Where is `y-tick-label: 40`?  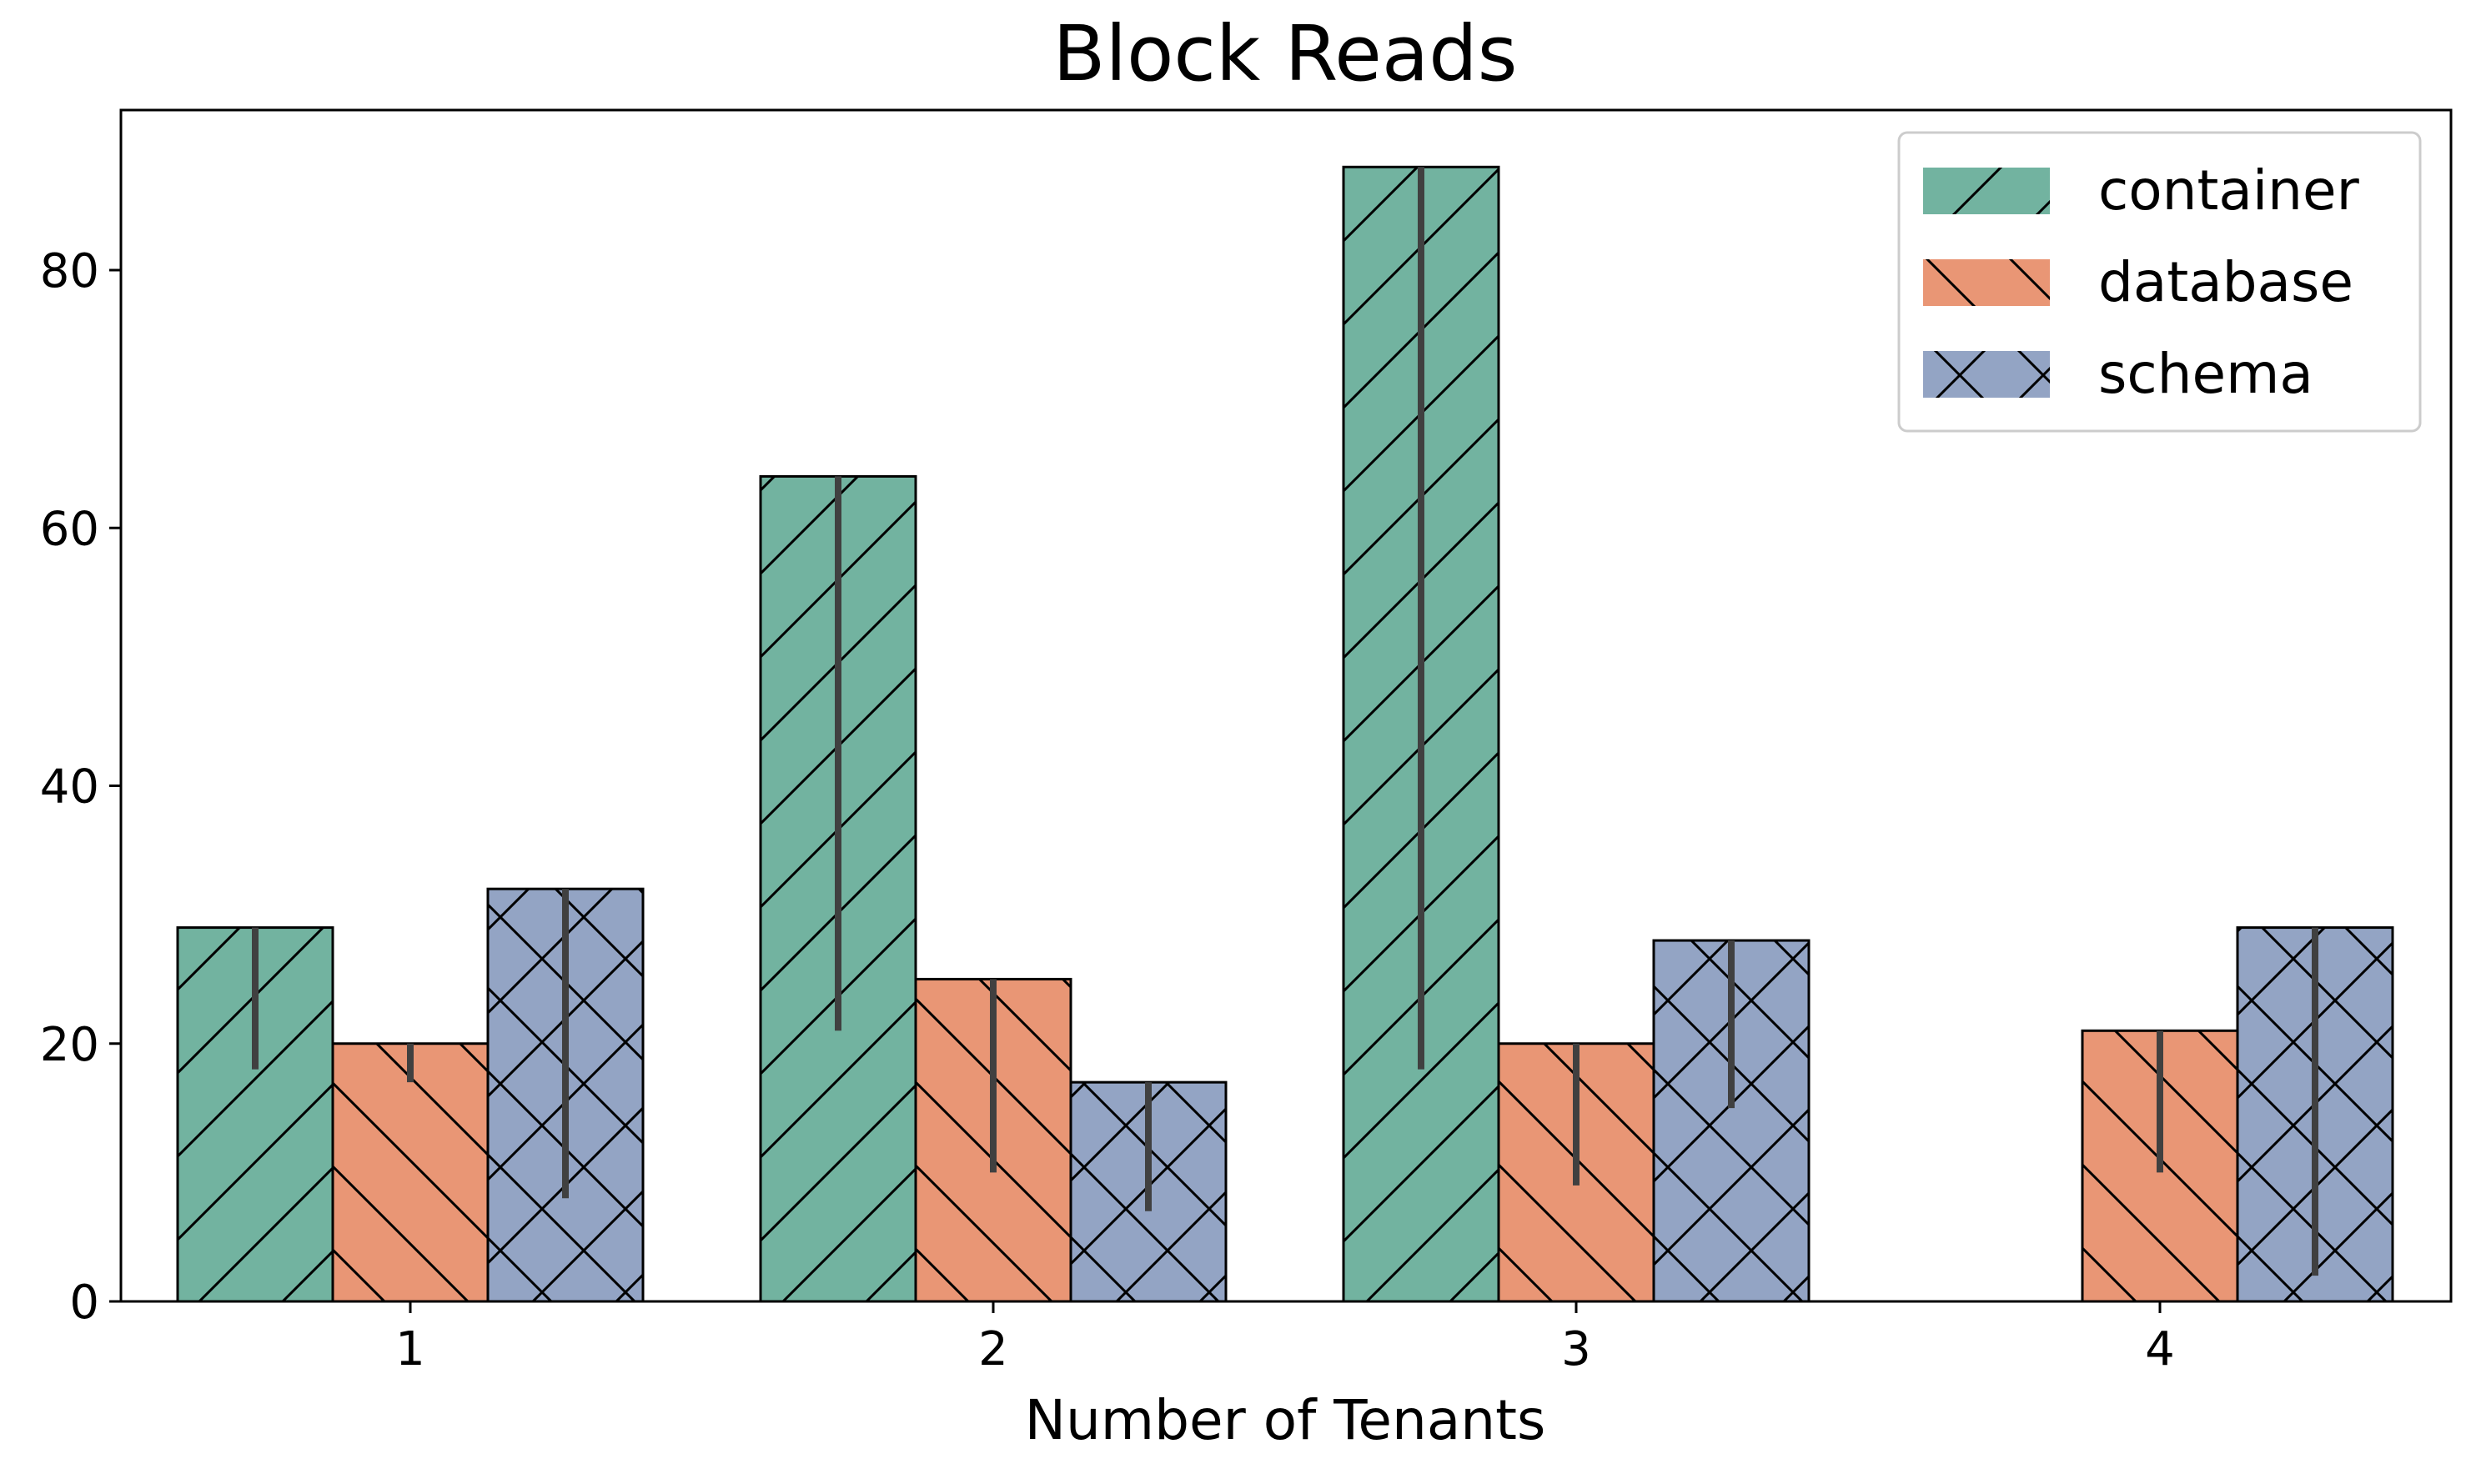
y-tick-label: 40 is located at coordinates (69, 787).